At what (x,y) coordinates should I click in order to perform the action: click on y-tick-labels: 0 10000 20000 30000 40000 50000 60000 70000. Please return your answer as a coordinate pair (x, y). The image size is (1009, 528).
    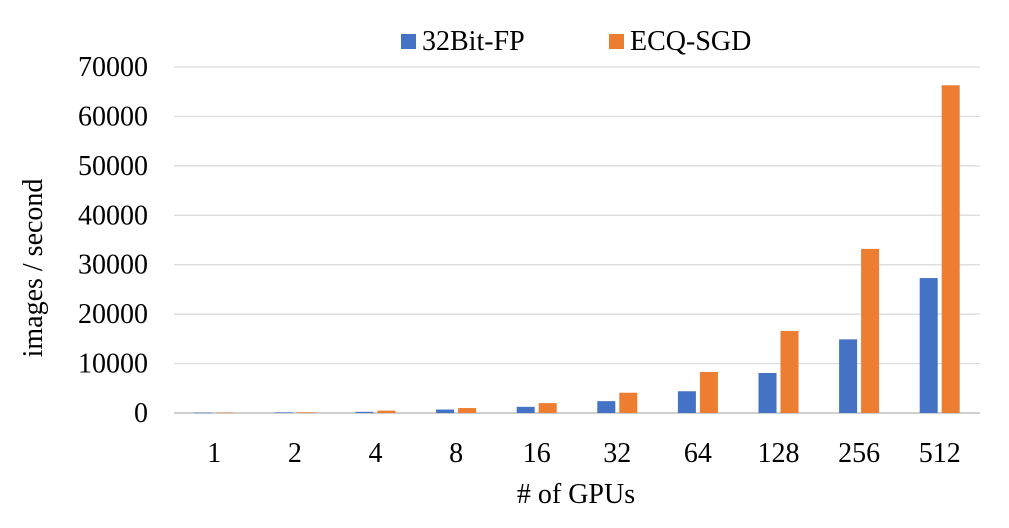
    Looking at the image, I should click on (113, 240).